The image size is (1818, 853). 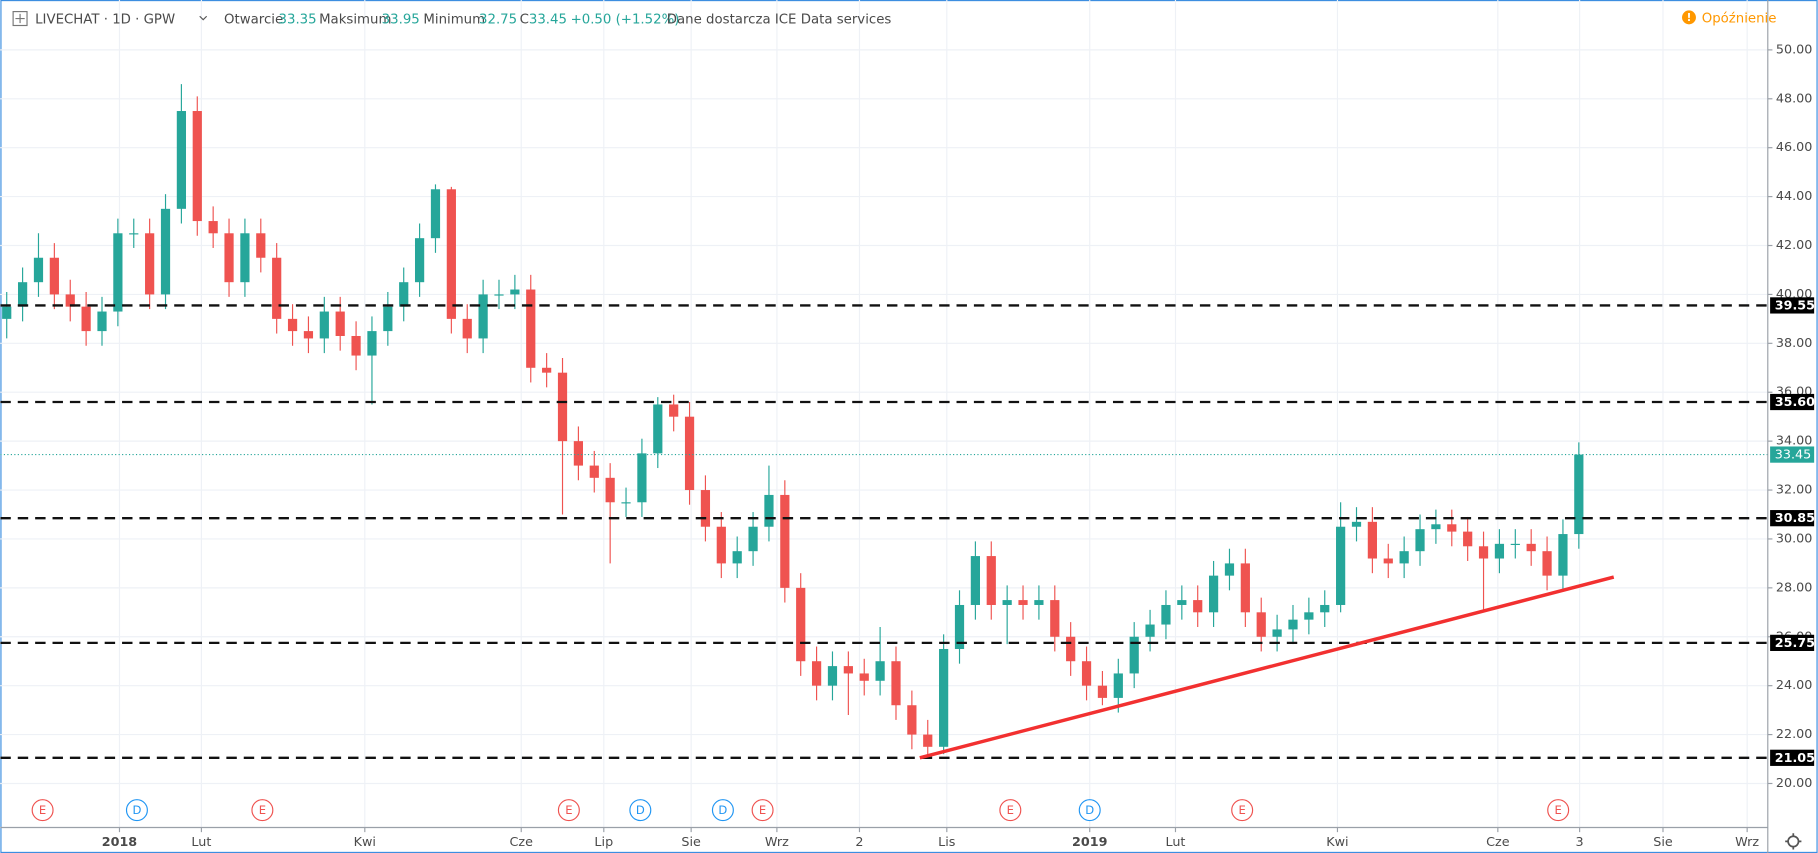 I want to click on close-value: 33.45, so click(x=548, y=20).